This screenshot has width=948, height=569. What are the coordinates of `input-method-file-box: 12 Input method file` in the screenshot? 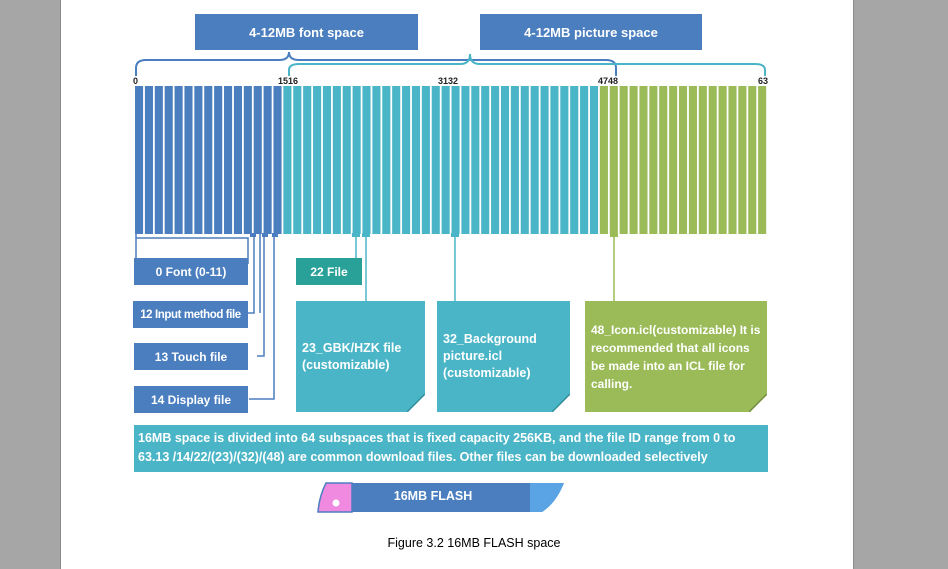 It's located at (190, 314).